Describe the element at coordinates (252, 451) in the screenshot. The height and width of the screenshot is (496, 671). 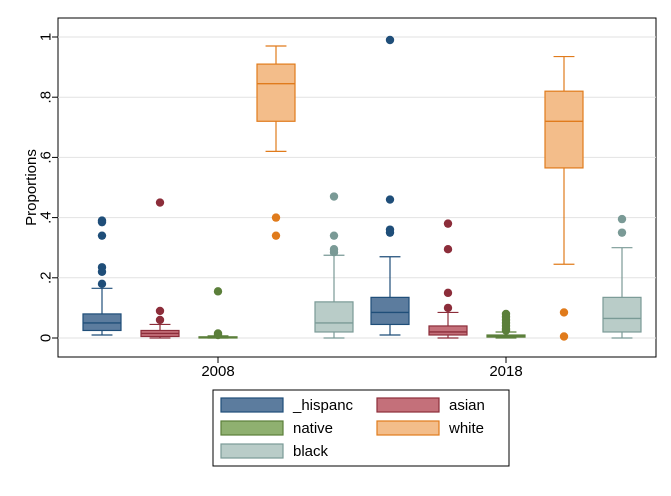
I see `legend-swatch-black` at that location.